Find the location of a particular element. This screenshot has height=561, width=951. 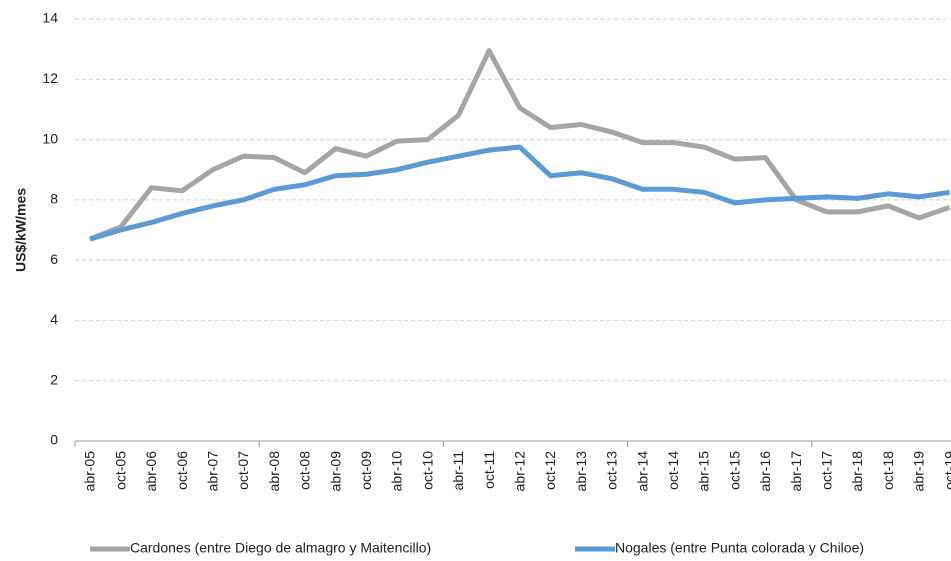

y-tick-label: 10 is located at coordinates (50, 138).